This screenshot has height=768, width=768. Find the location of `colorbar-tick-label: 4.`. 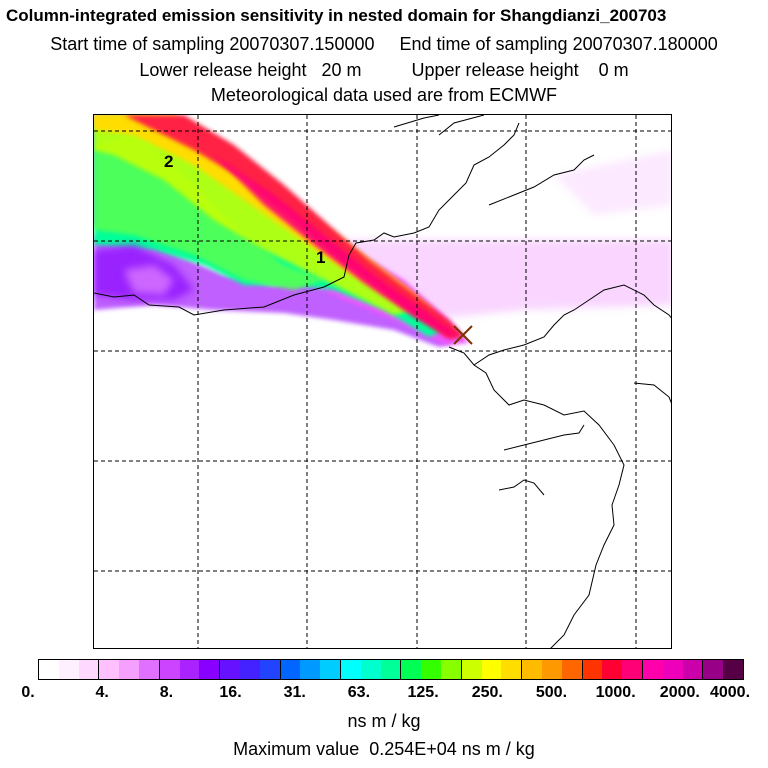

colorbar-tick-label: 4. is located at coordinates (102, 692).